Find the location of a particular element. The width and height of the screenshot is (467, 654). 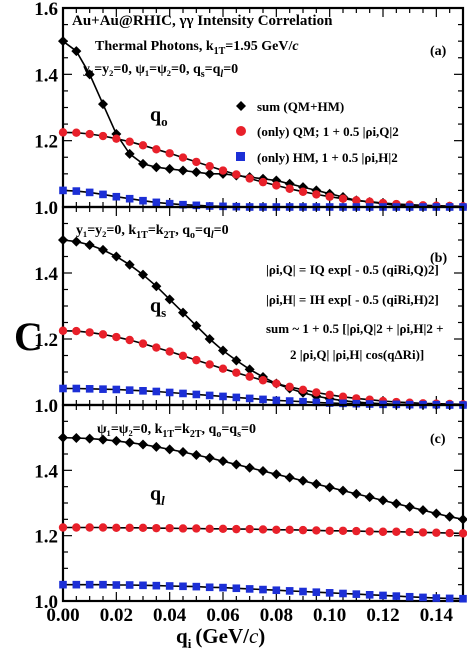

formula-4: 2 |ρi,Q| |ρi,H| cos(qΔRi)] is located at coordinates (357, 354).